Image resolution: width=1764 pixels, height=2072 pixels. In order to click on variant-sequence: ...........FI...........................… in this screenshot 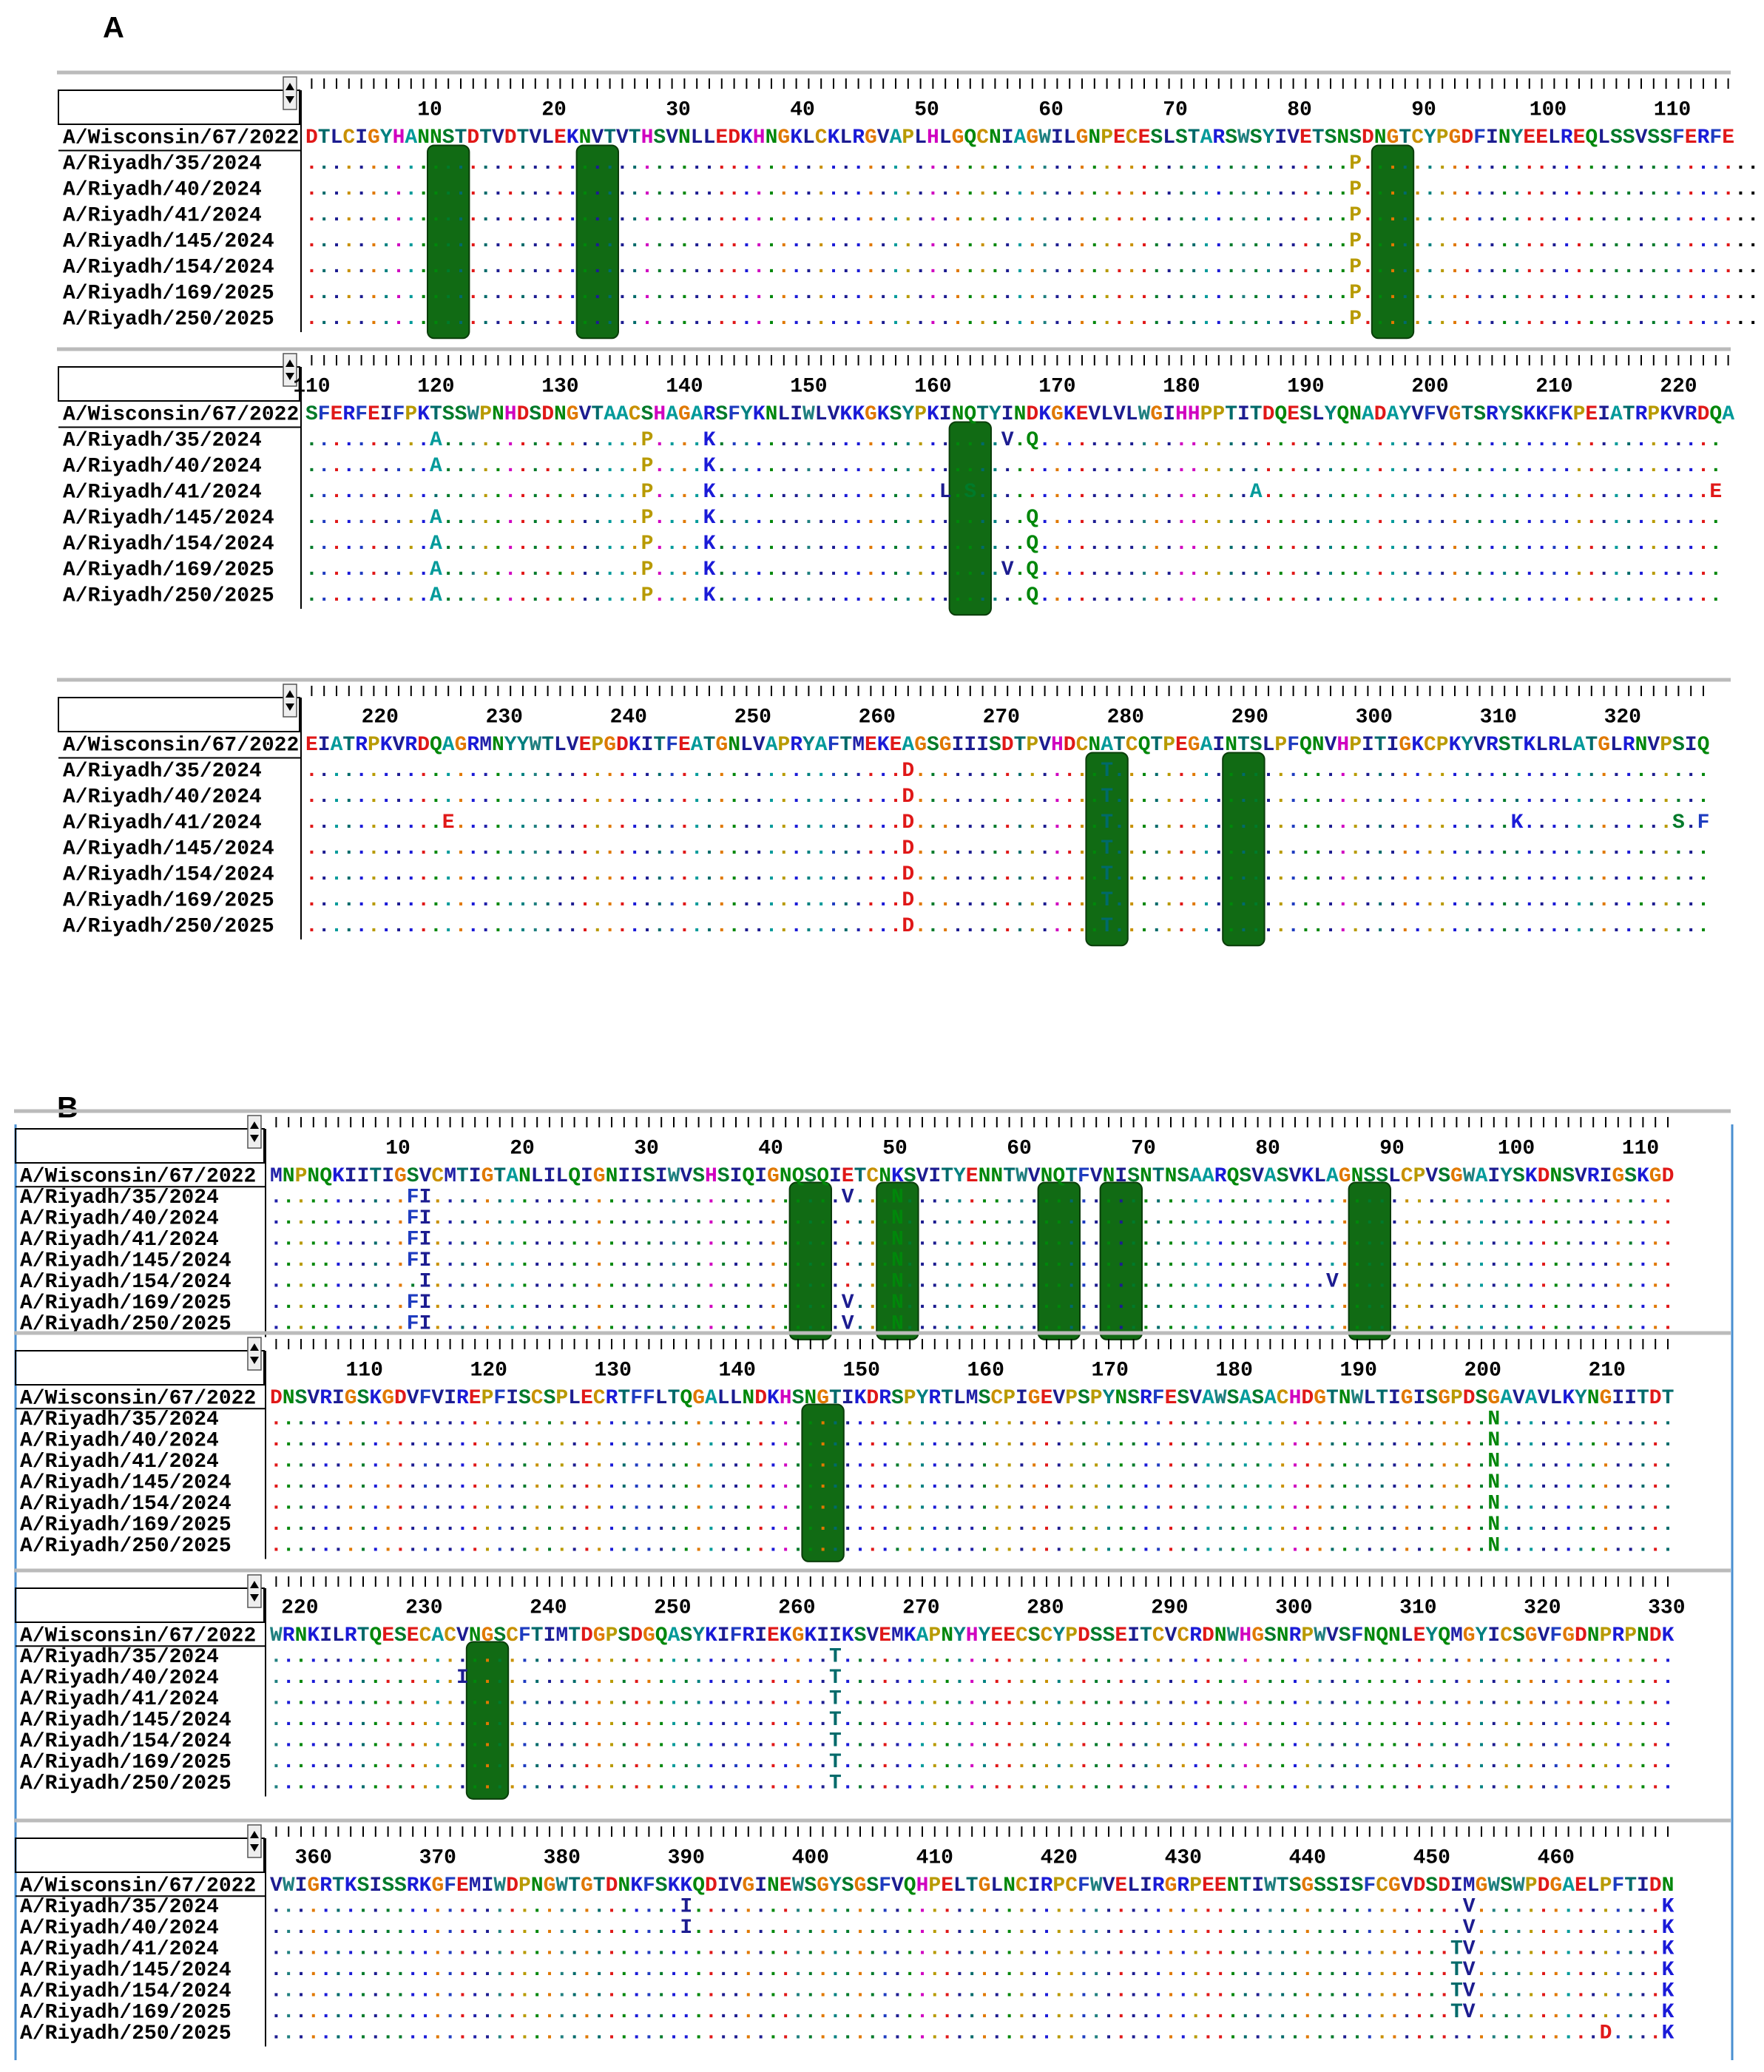, I will do `click(972, 1198)`.